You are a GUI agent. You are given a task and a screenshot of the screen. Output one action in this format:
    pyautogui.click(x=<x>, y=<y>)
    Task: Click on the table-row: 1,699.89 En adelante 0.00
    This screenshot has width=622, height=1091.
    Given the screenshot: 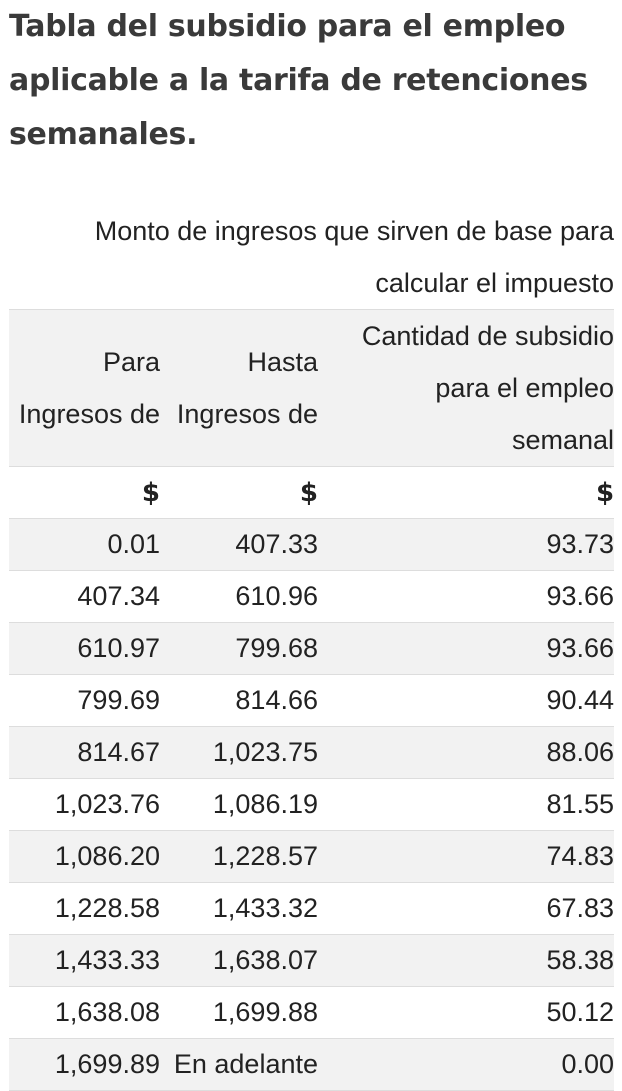 What is the action you would take?
    pyautogui.click(x=312, y=1064)
    